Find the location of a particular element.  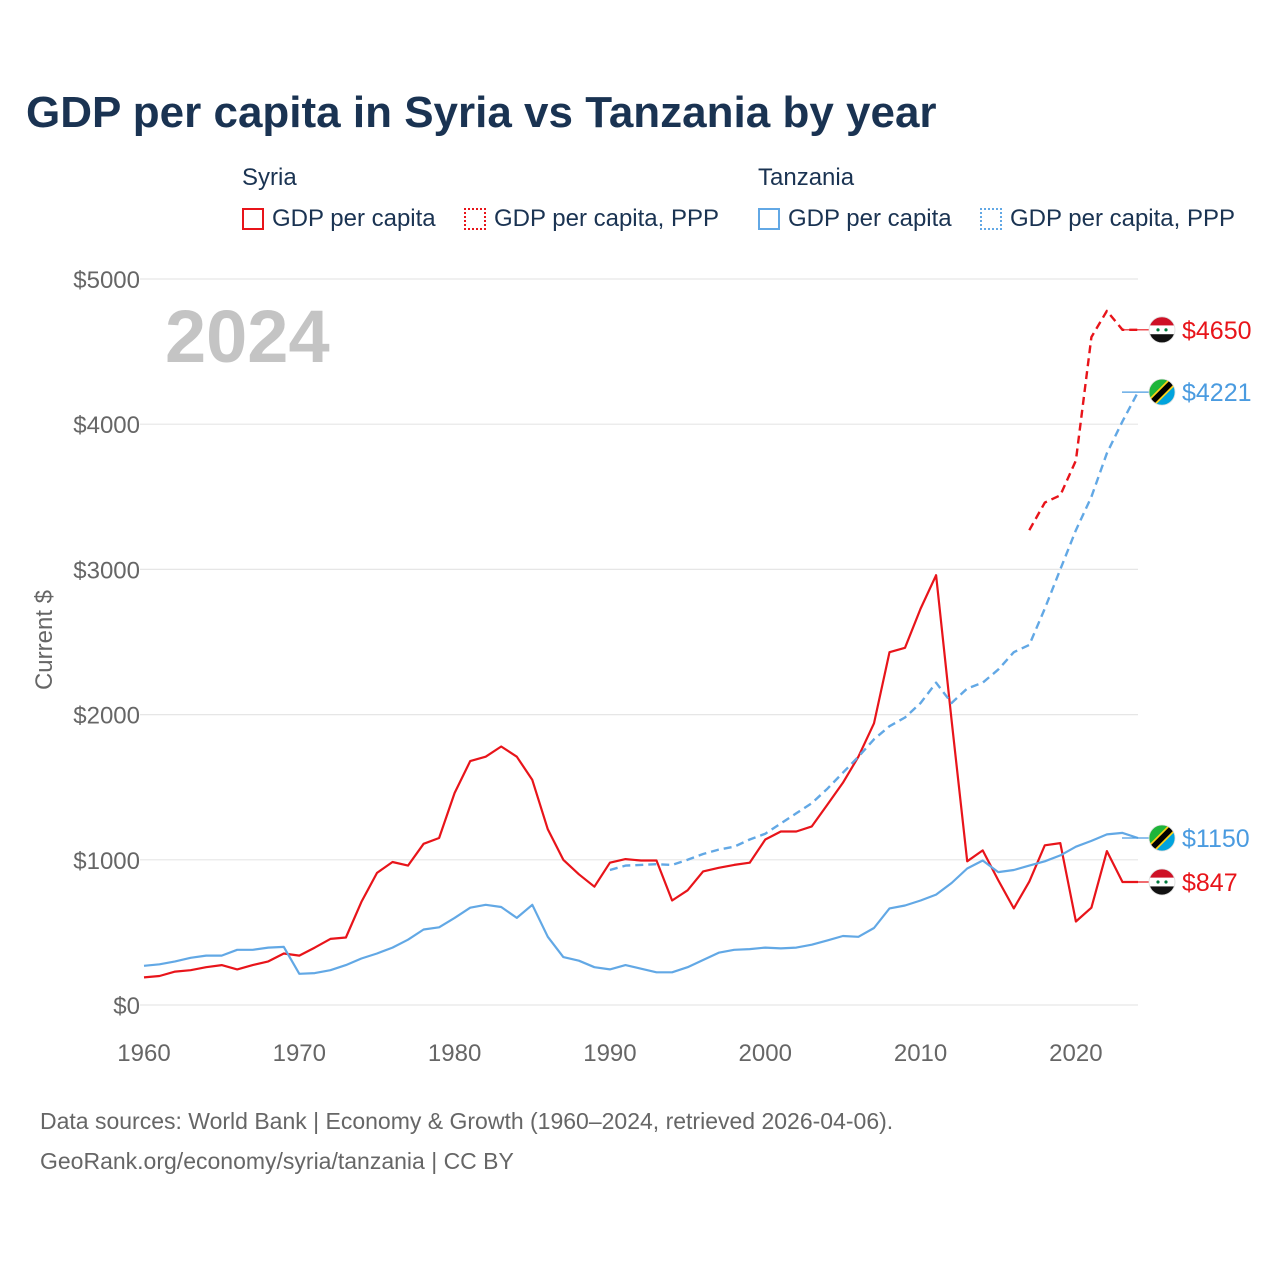

end-label-value: $4650 is located at coordinates (1217, 331).